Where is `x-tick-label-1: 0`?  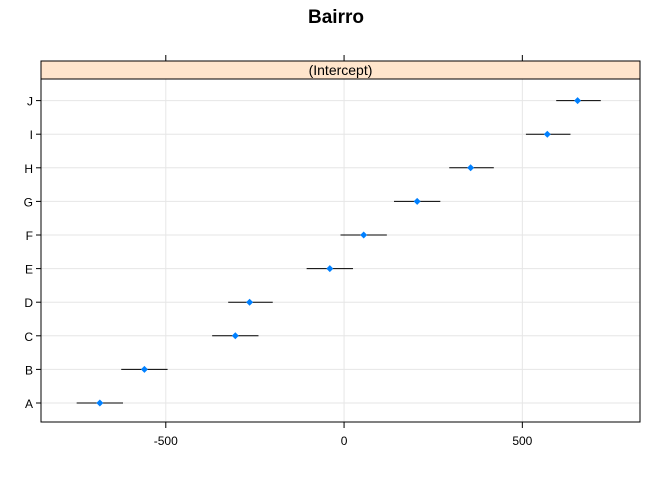
x-tick-label-1: 0 is located at coordinates (344, 441).